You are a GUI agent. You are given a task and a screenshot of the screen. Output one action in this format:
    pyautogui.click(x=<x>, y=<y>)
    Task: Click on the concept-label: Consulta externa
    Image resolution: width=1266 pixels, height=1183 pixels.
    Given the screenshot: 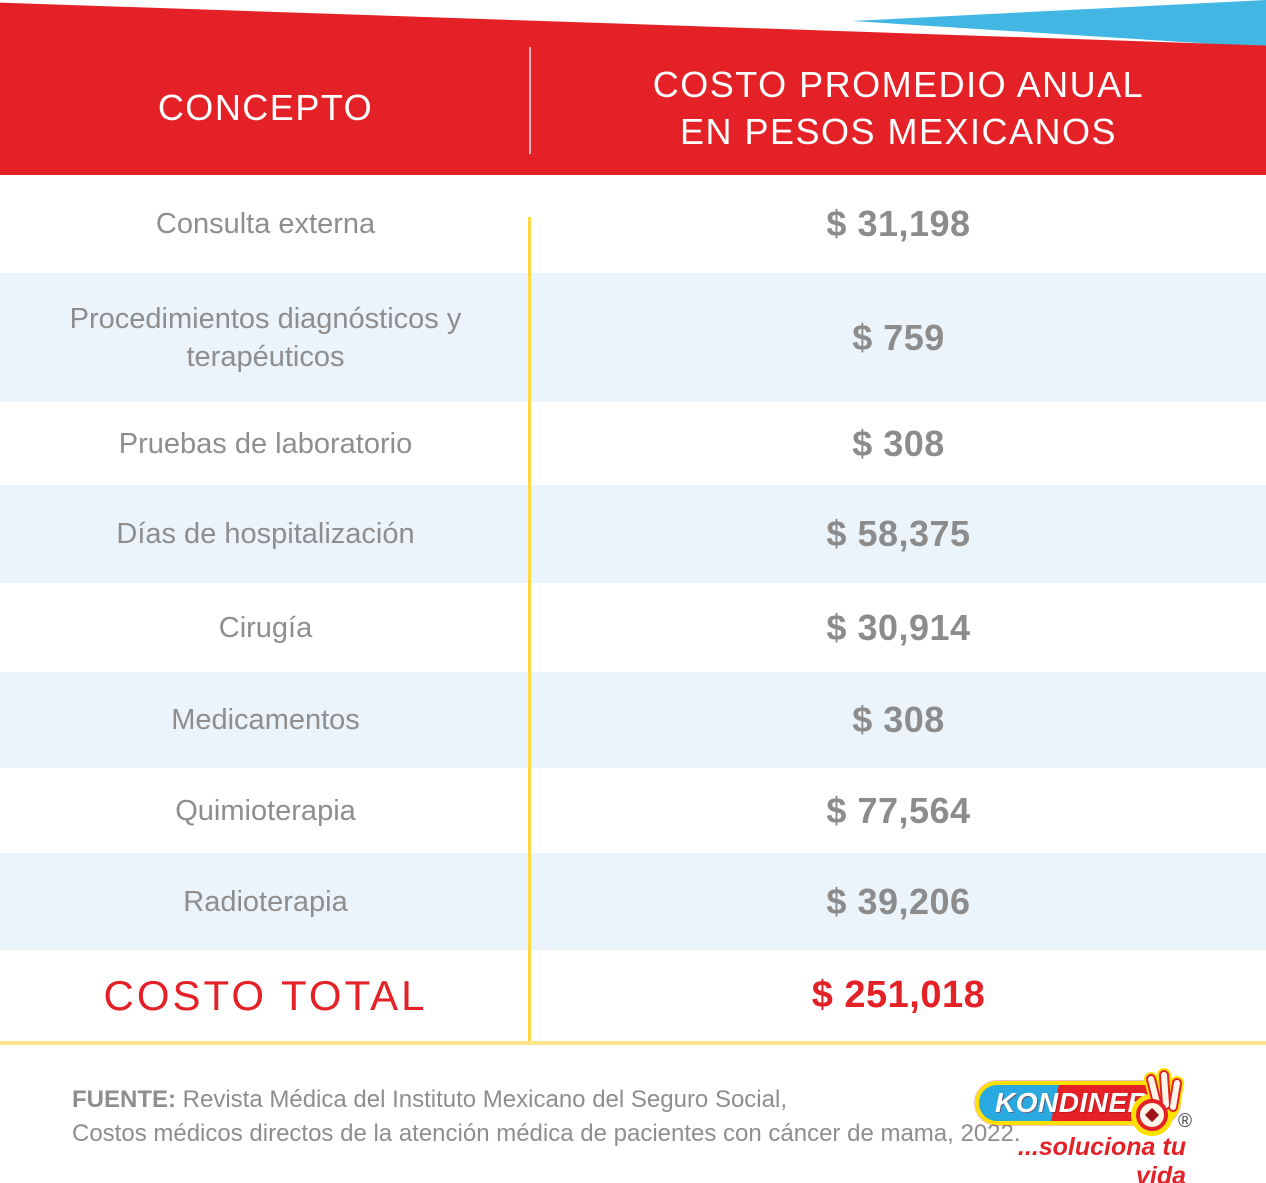 What is the action you would take?
    pyautogui.click(x=265, y=224)
    